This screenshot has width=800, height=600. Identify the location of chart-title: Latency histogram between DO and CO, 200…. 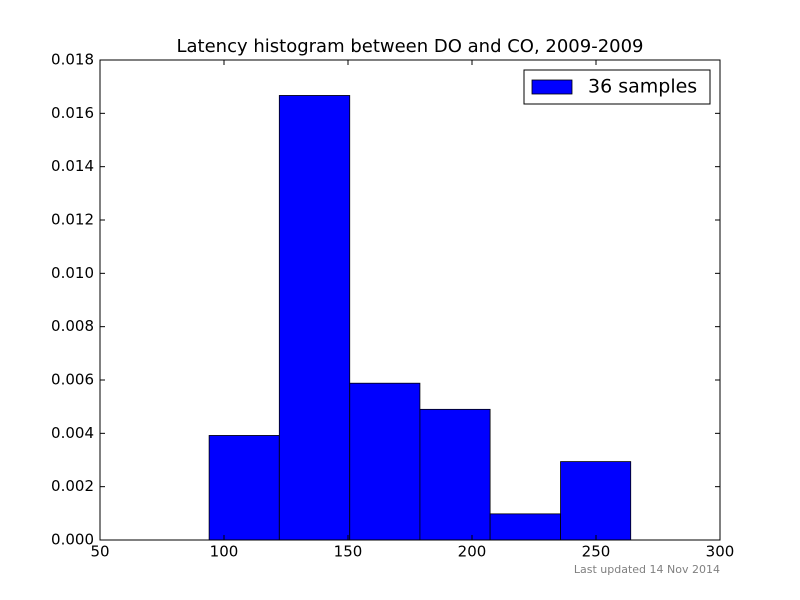
(409, 46).